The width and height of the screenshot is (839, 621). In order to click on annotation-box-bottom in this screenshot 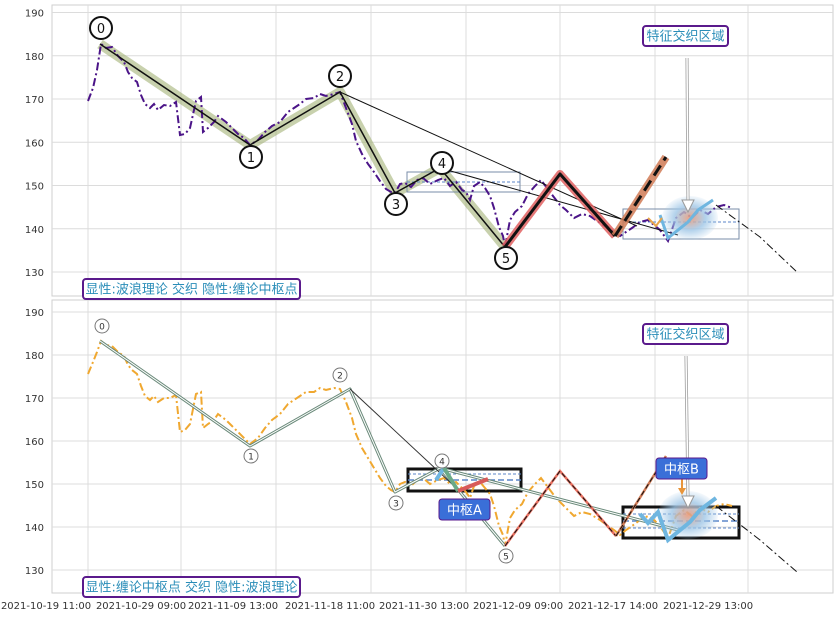, I will do `click(685, 334)`.